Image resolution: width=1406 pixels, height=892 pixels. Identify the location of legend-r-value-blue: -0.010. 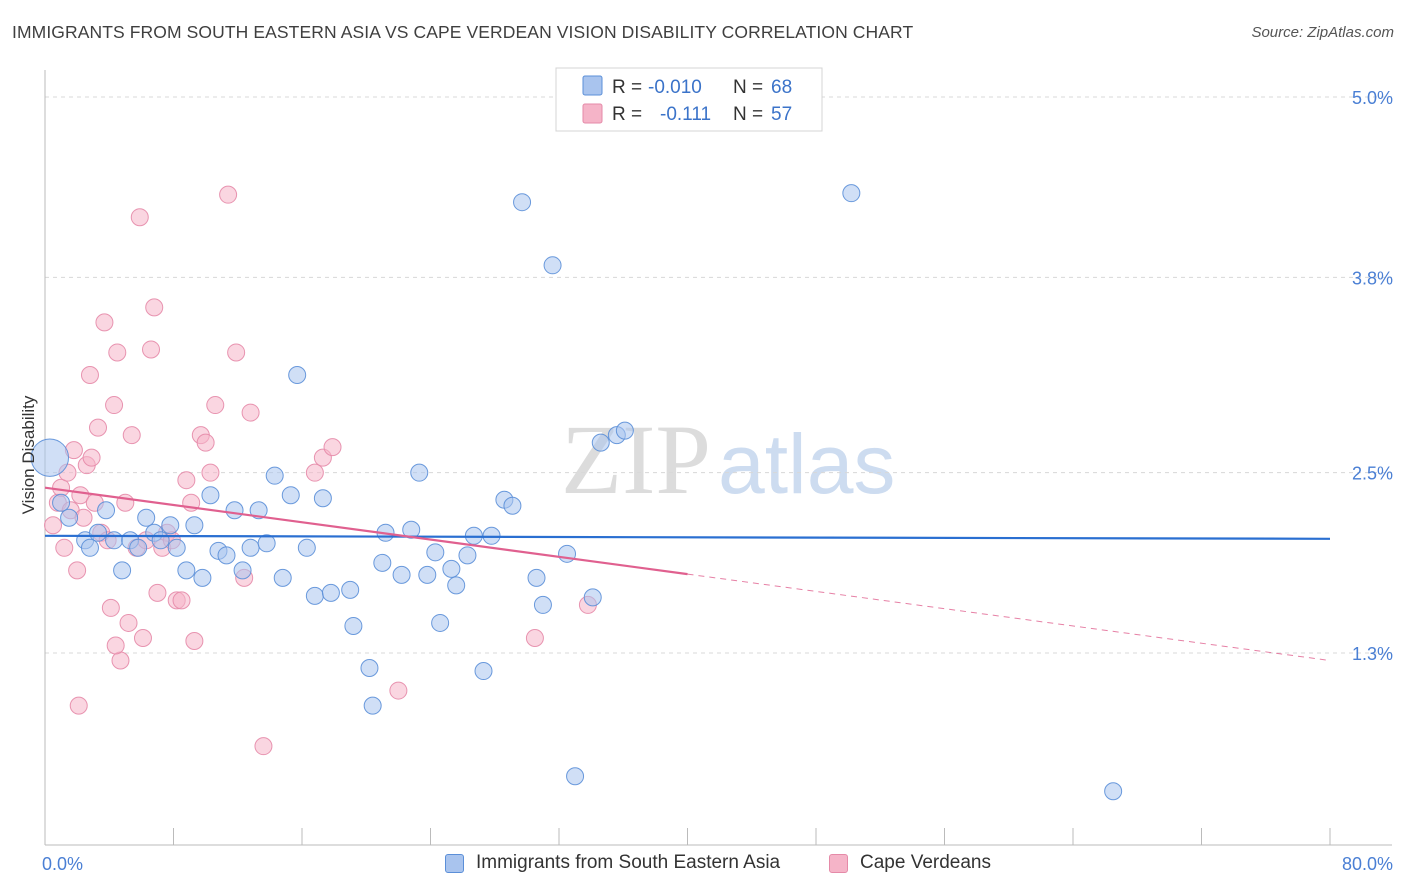
(675, 87).